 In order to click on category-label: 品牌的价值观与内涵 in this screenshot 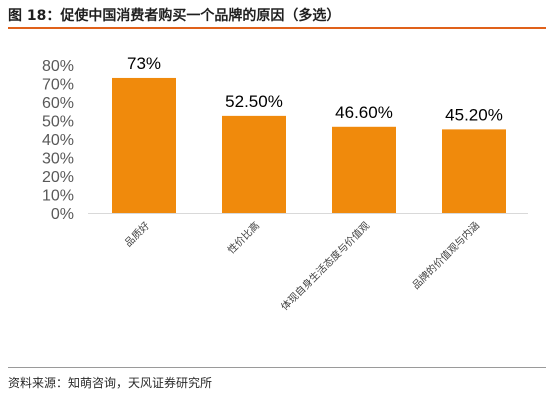, I will do `click(445, 255)`.